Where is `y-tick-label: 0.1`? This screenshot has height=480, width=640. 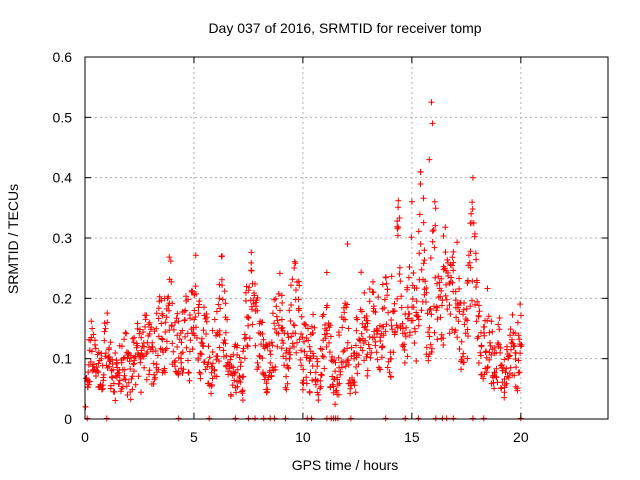
y-tick-label: 0.1 is located at coordinates (63, 359).